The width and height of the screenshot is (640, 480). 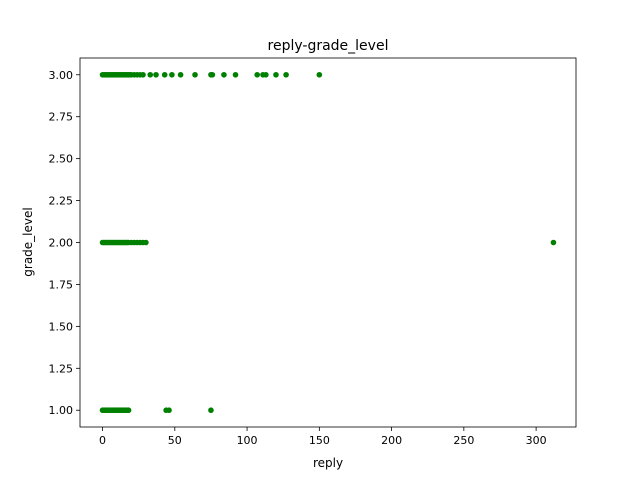 I want to click on y-tick-label: 1.50, so click(x=61, y=326).